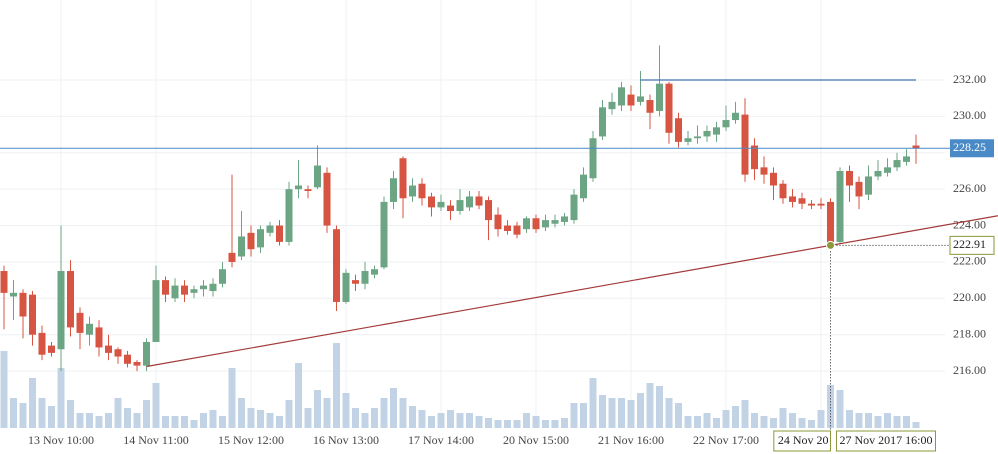  I want to click on y-tick-label: 230.00, so click(969, 115).